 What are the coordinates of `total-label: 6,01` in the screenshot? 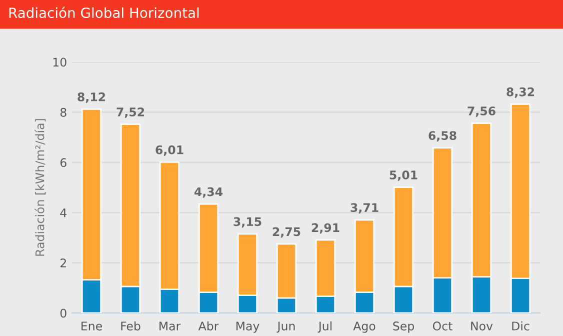 It's located at (170, 150).